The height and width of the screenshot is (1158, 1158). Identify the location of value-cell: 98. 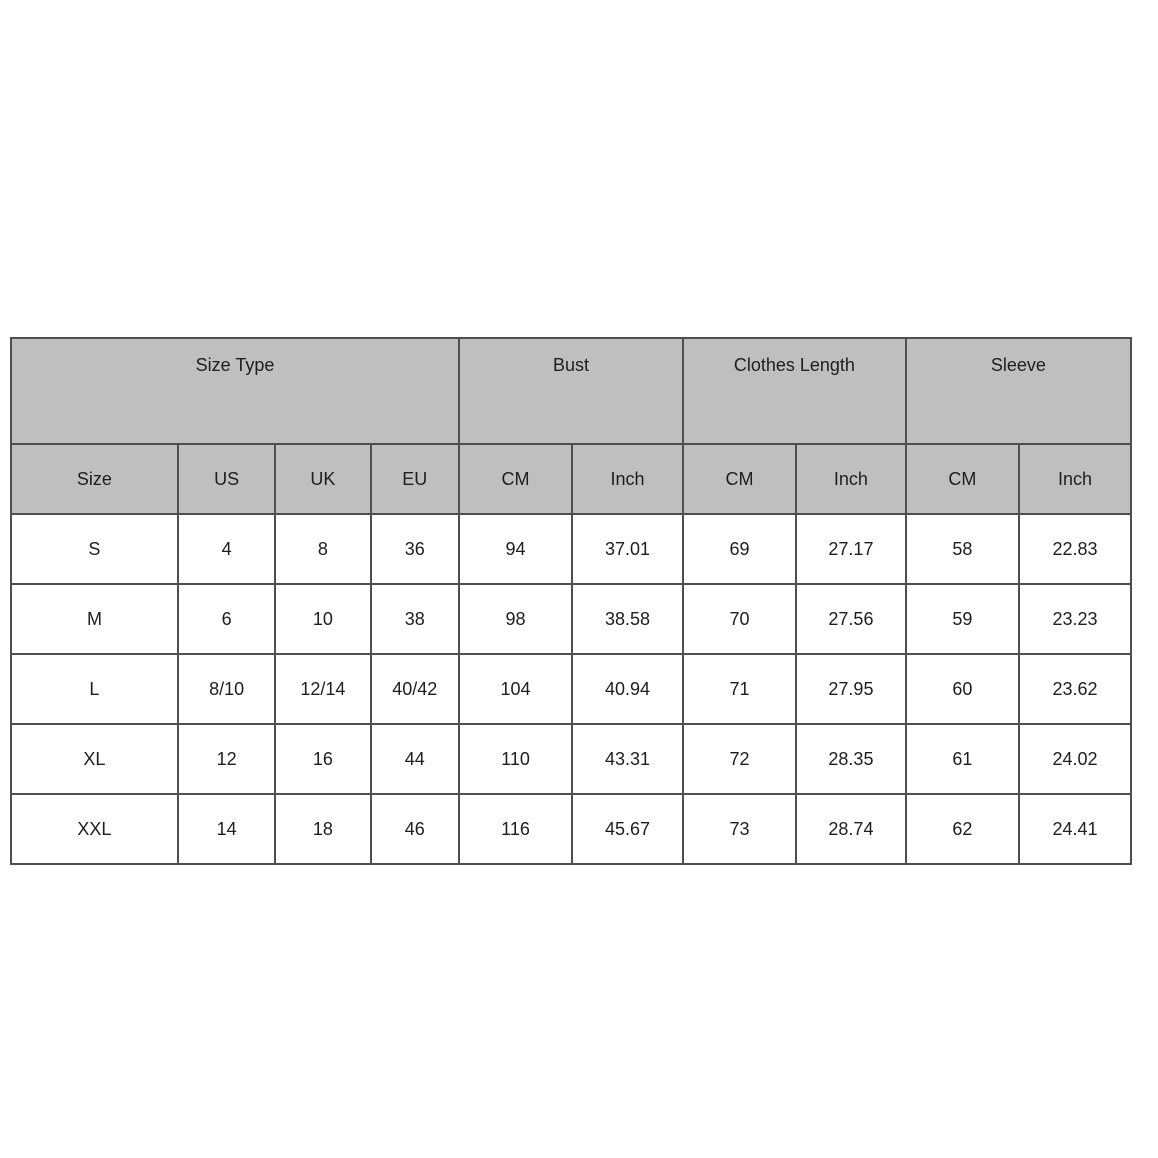
(515, 619).